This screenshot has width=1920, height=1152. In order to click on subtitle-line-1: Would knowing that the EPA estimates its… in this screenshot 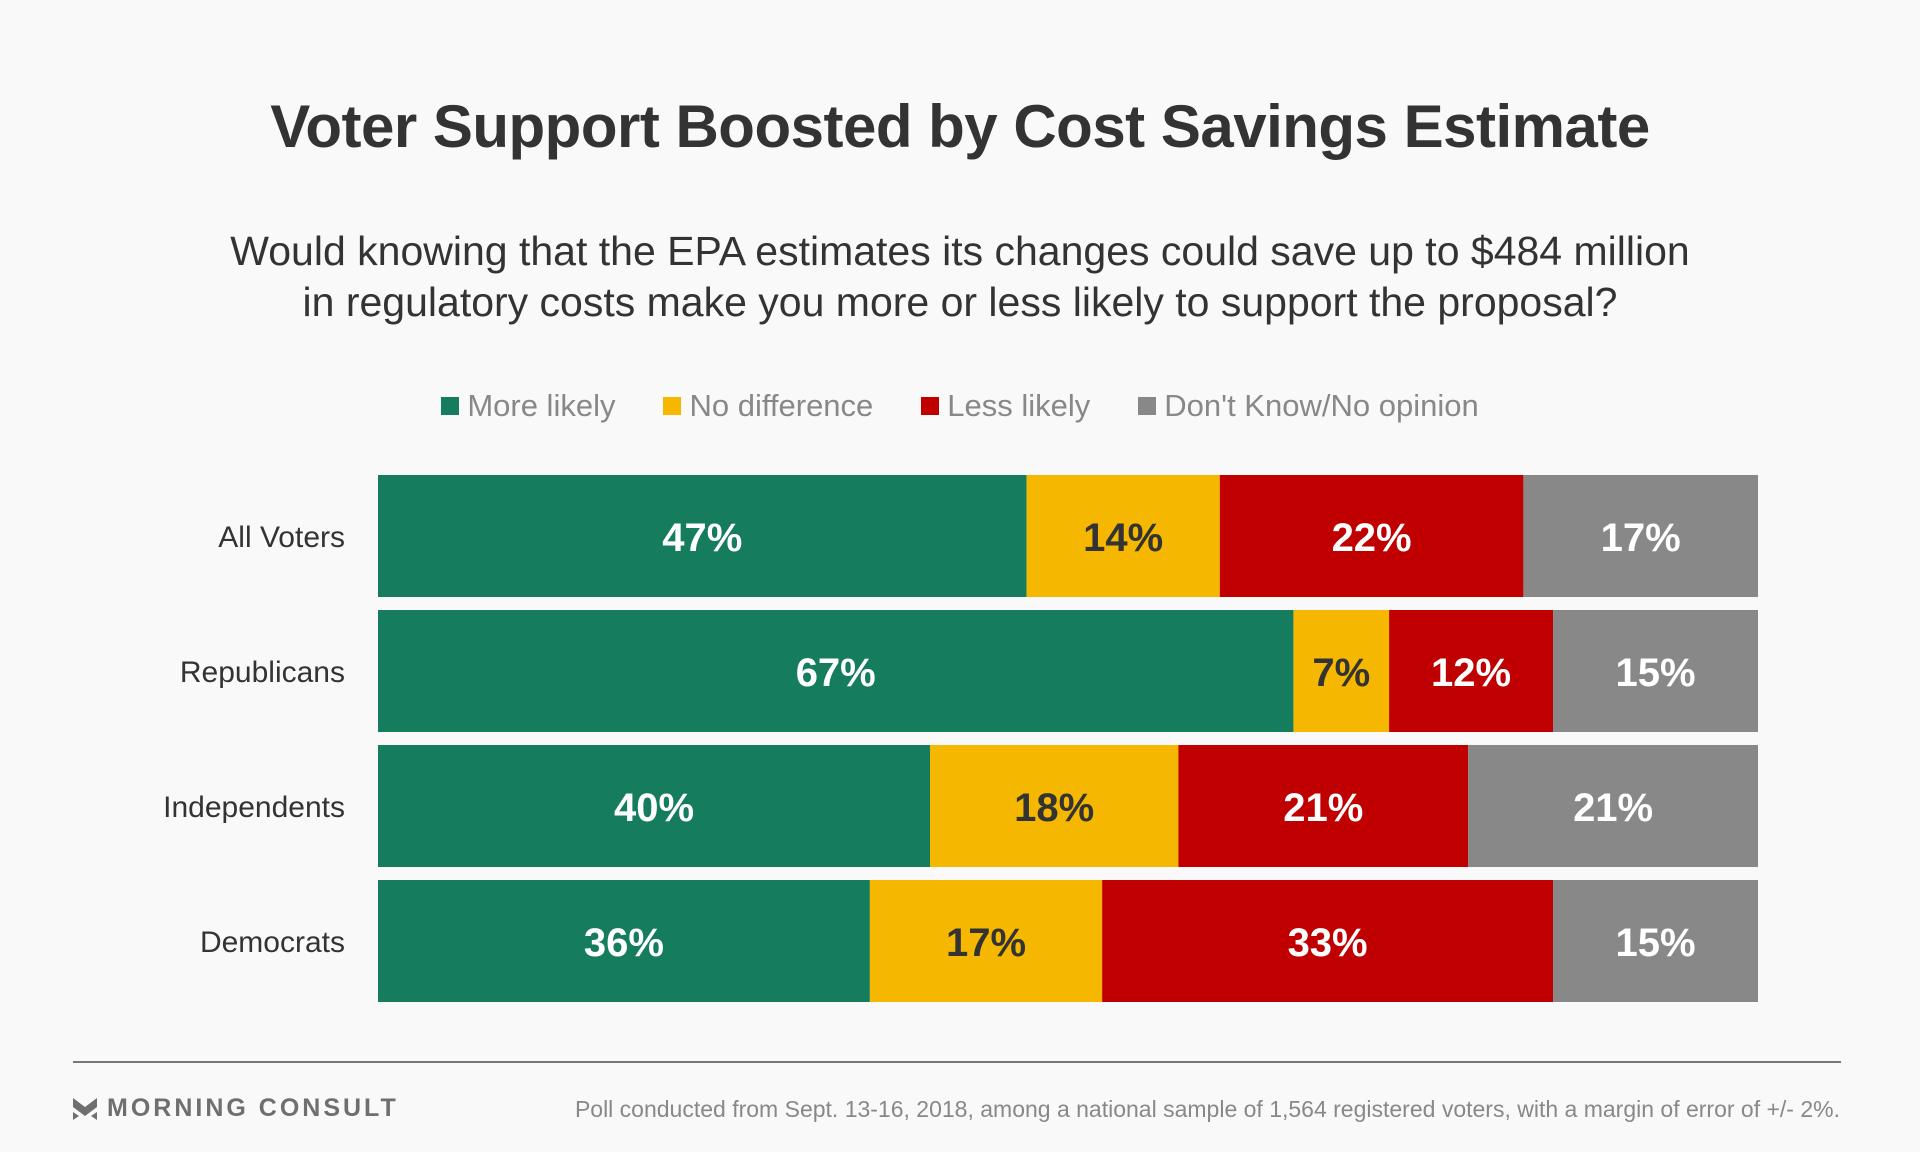, I will do `click(960, 251)`.